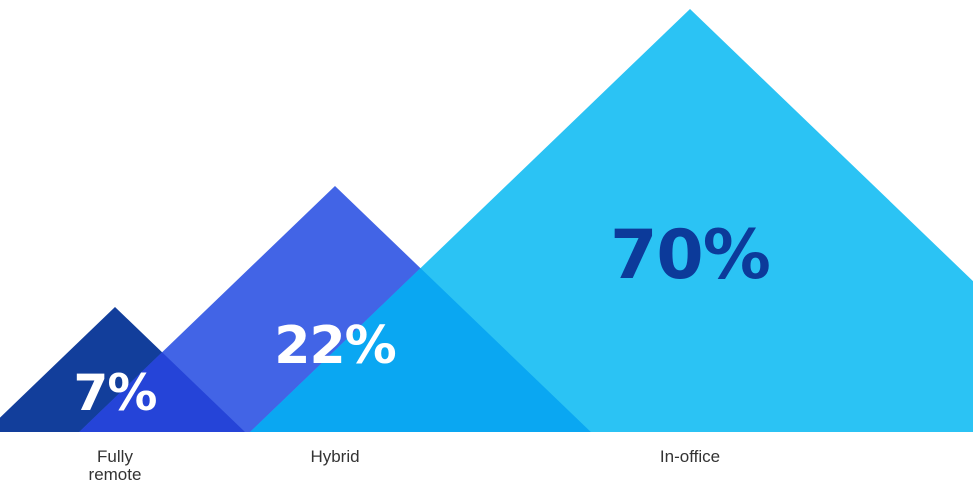 The image size is (973, 487). What do you see at coordinates (334, 456) in the screenshot?
I see `category-label-hybrid: Hybrid` at bounding box center [334, 456].